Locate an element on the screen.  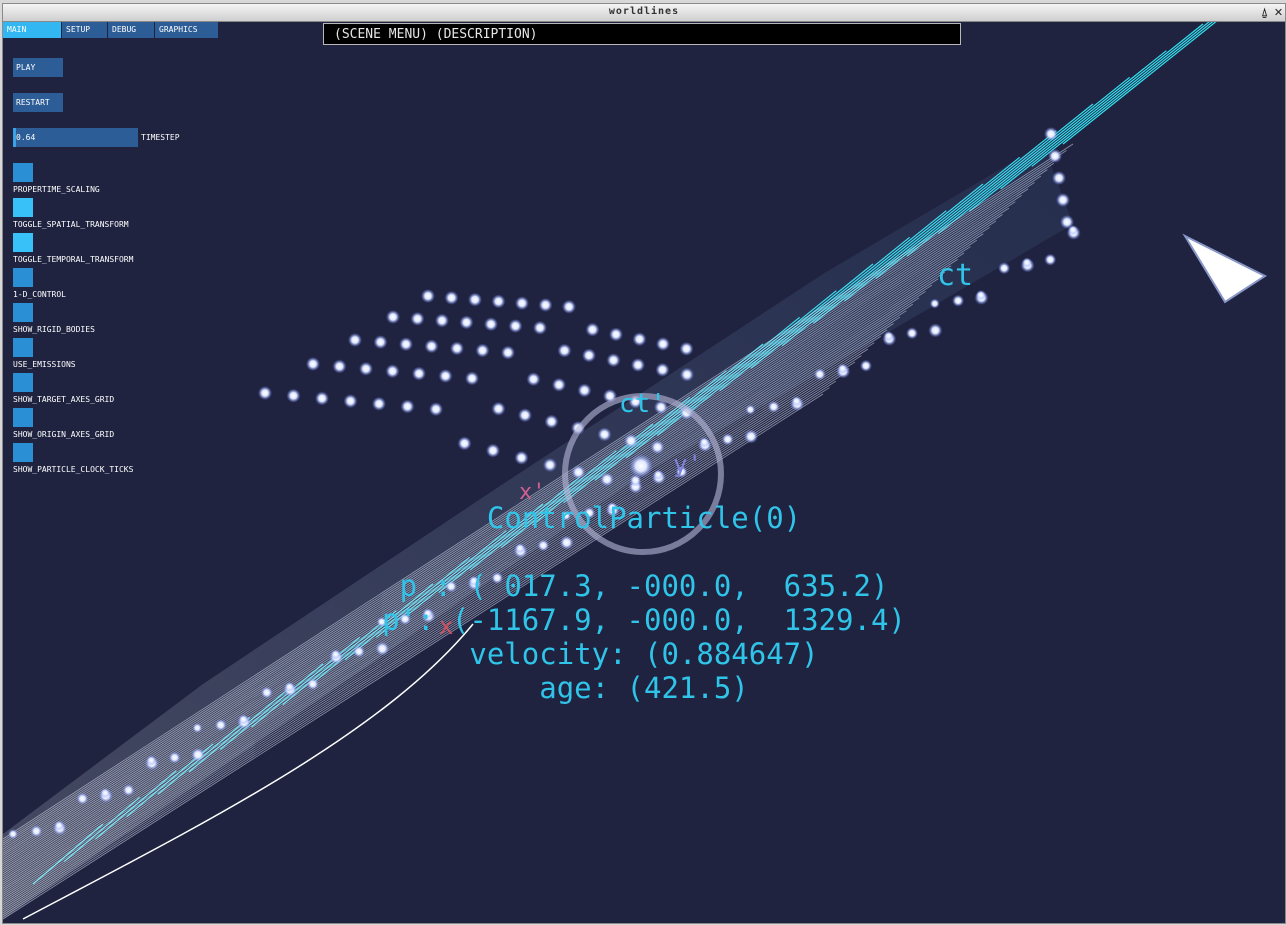
play-button: PLAY is located at coordinates (38, 67).